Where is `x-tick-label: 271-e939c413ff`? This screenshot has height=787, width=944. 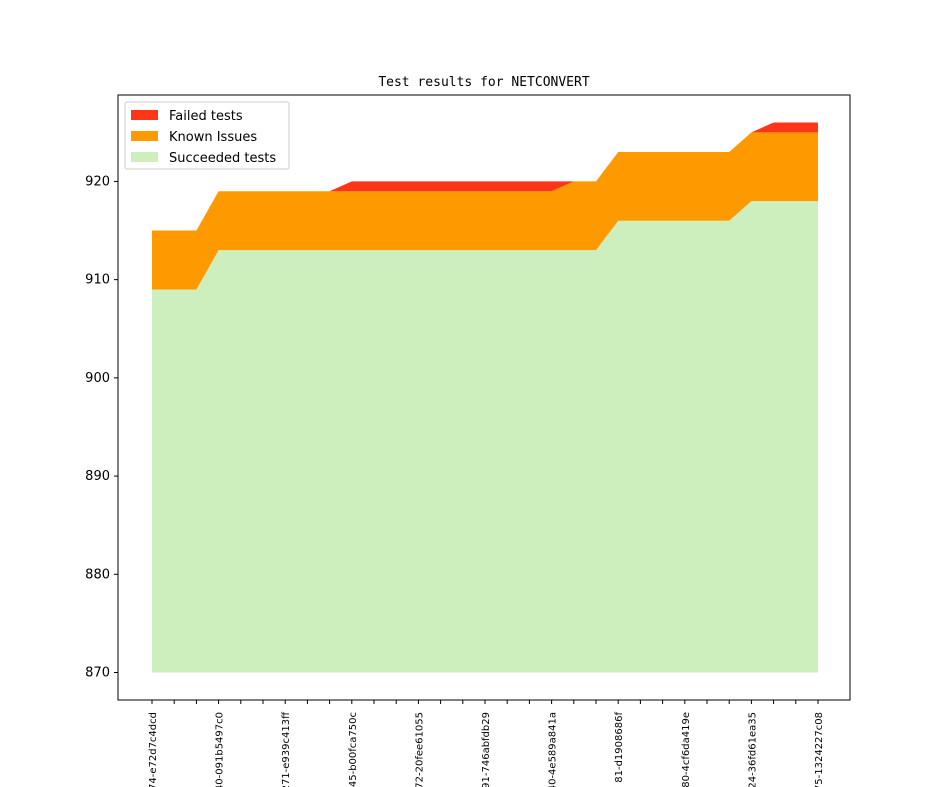
x-tick-label: 271-e939c413ff is located at coordinates (286, 749).